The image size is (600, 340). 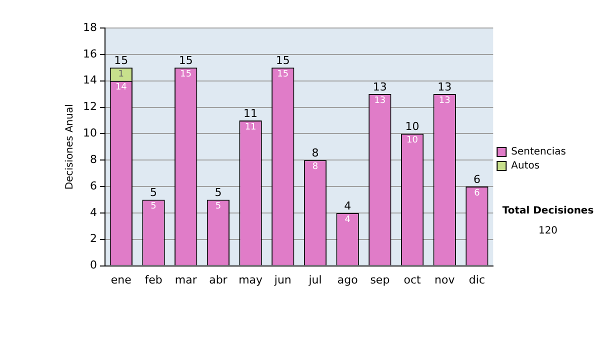 I want to click on data-label: 6, so click(x=477, y=193).